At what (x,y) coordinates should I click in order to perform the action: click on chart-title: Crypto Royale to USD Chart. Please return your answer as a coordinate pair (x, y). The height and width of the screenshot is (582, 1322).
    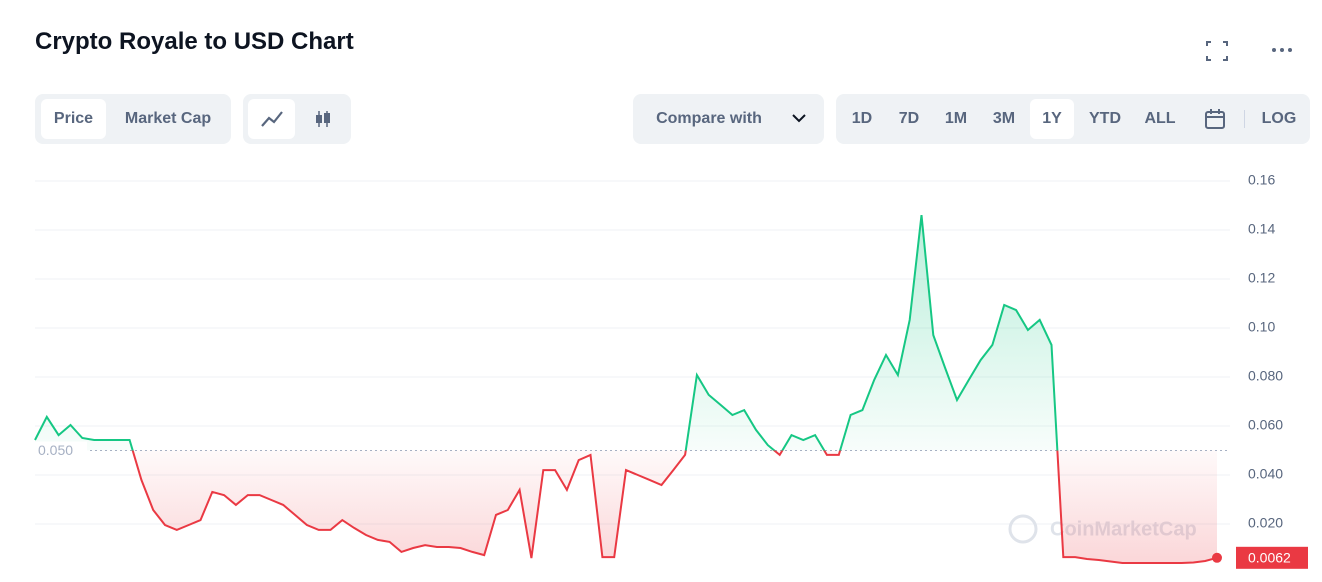
    Looking at the image, I should click on (194, 41).